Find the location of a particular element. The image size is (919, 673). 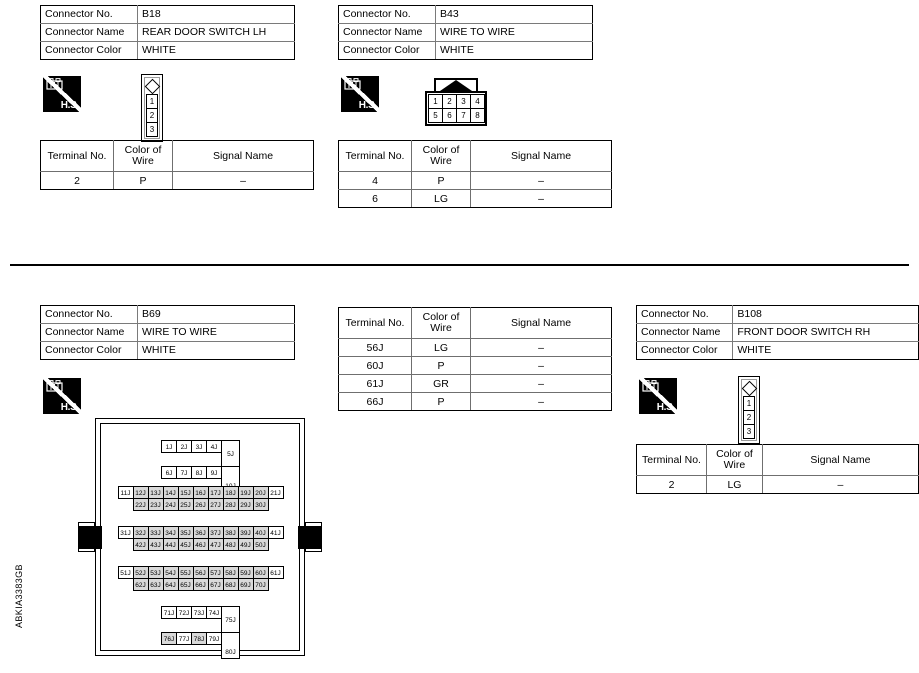

cell-wire-color: GR is located at coordinates (441, 383).